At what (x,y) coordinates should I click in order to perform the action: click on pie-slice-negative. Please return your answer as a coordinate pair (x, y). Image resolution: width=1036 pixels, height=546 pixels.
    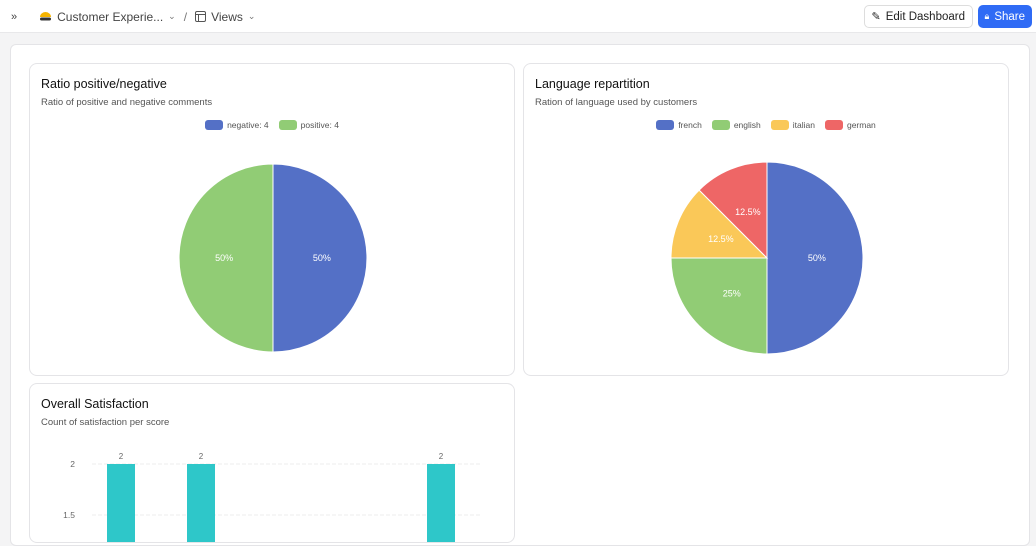
    Looking at the image, I should click on (320, 258).